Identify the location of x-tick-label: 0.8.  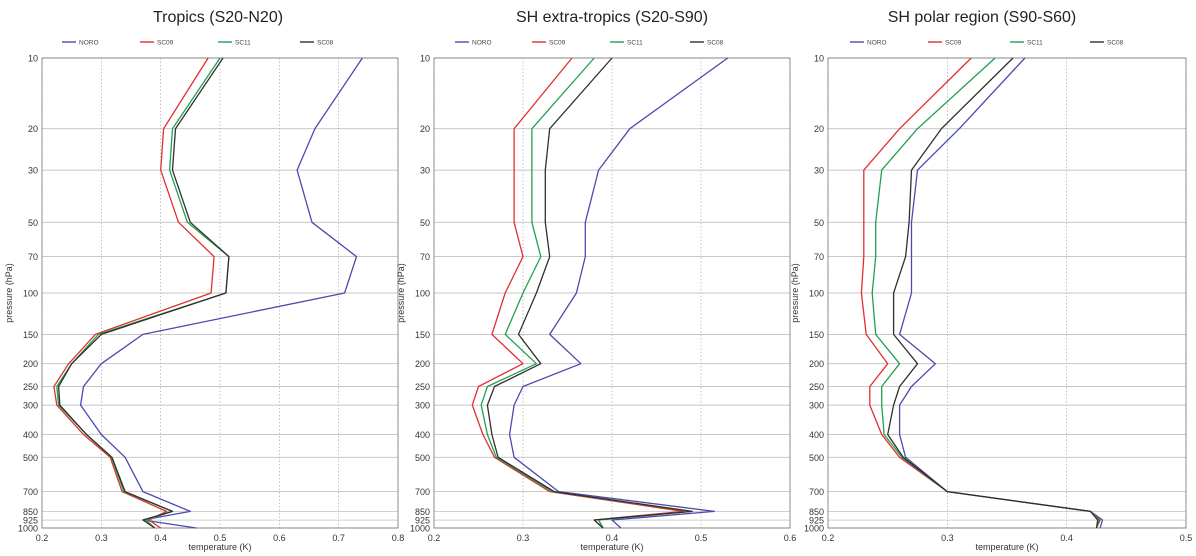
(398, 538).